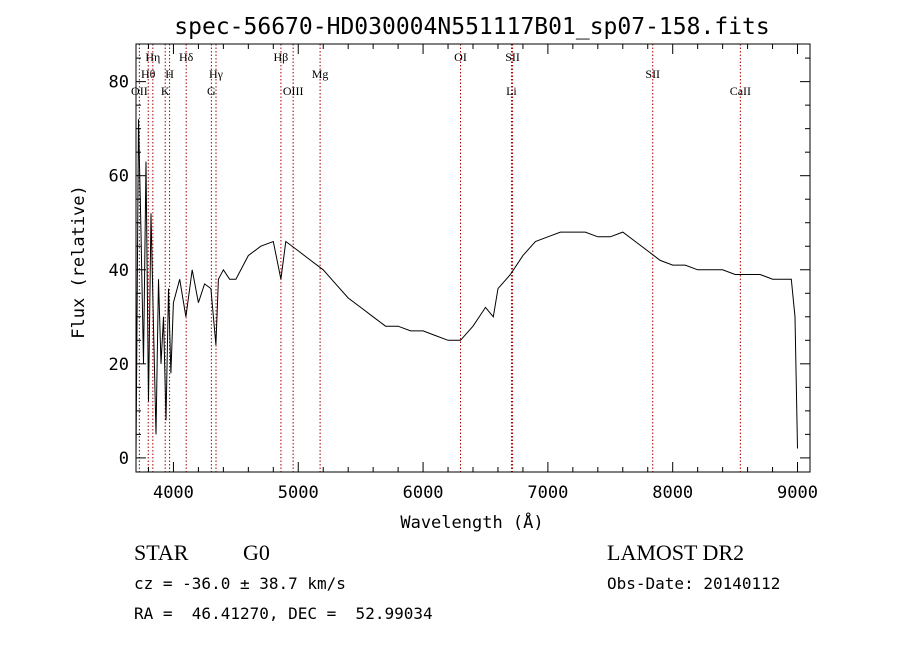 The image size is (900, 649). I want to click on spectral-line-label: Hθ, so click(148, 74).